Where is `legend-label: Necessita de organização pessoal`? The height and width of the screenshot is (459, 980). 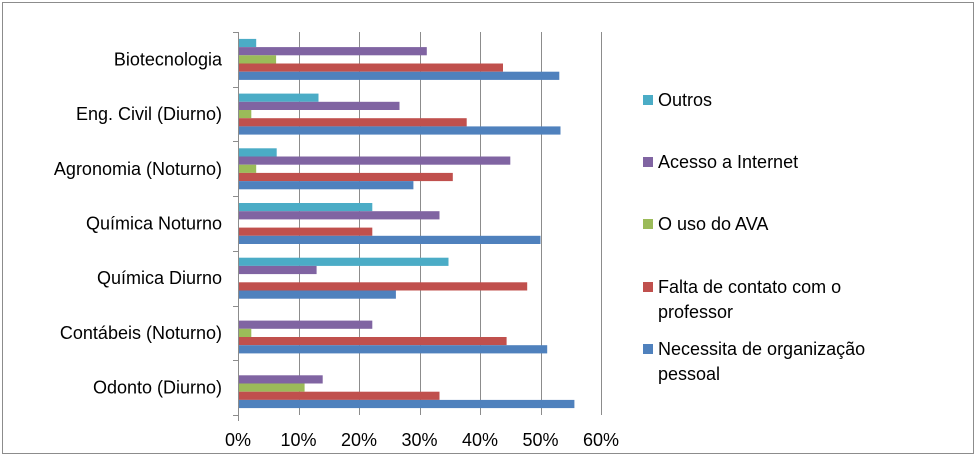 legend-label: Necessita de organização pessoal is located at coordinates (761, 361).